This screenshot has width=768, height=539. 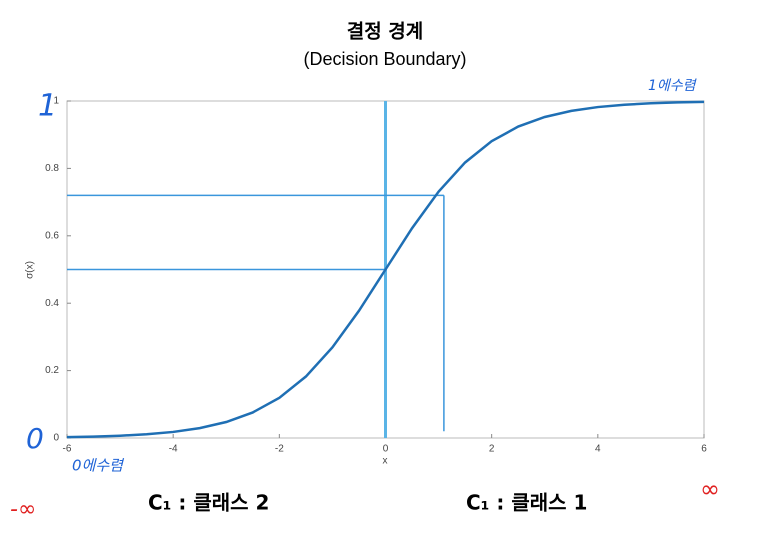 What do you see at coordinates (23, 509) in the screenshot?
I see `annotation: -∞` at bounding box center [23, 509].